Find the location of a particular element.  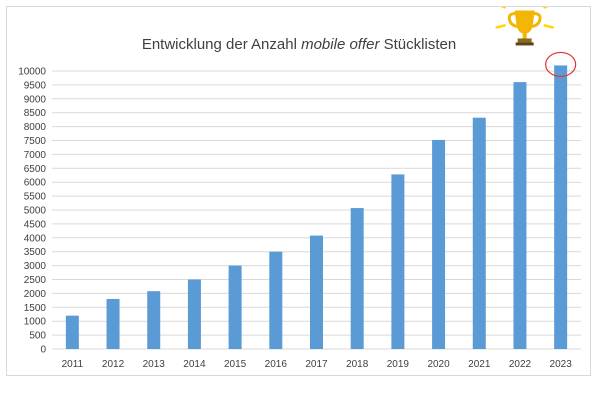

trophy-handles is located at coordinates (524, 19).